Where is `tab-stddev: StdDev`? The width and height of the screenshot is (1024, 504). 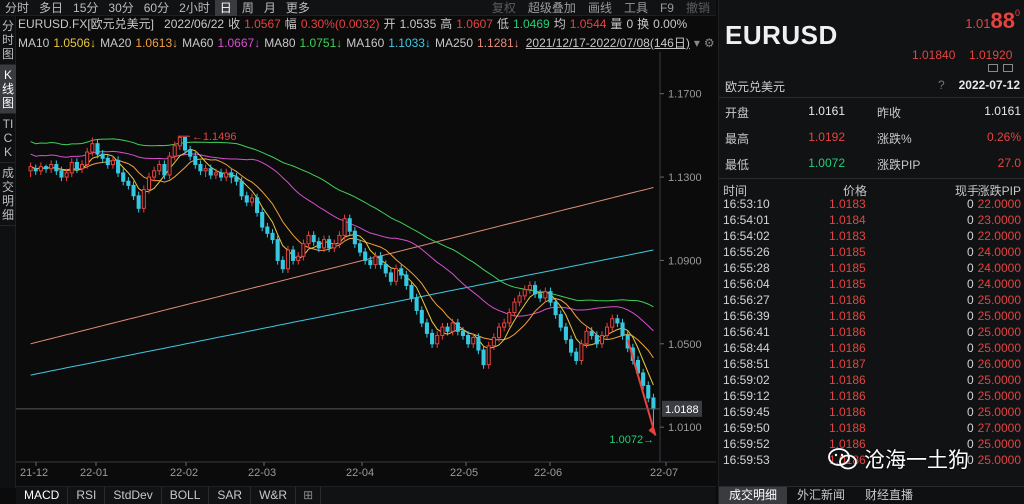 tab-stddev: StdDev is located at coordinates (133, 495).